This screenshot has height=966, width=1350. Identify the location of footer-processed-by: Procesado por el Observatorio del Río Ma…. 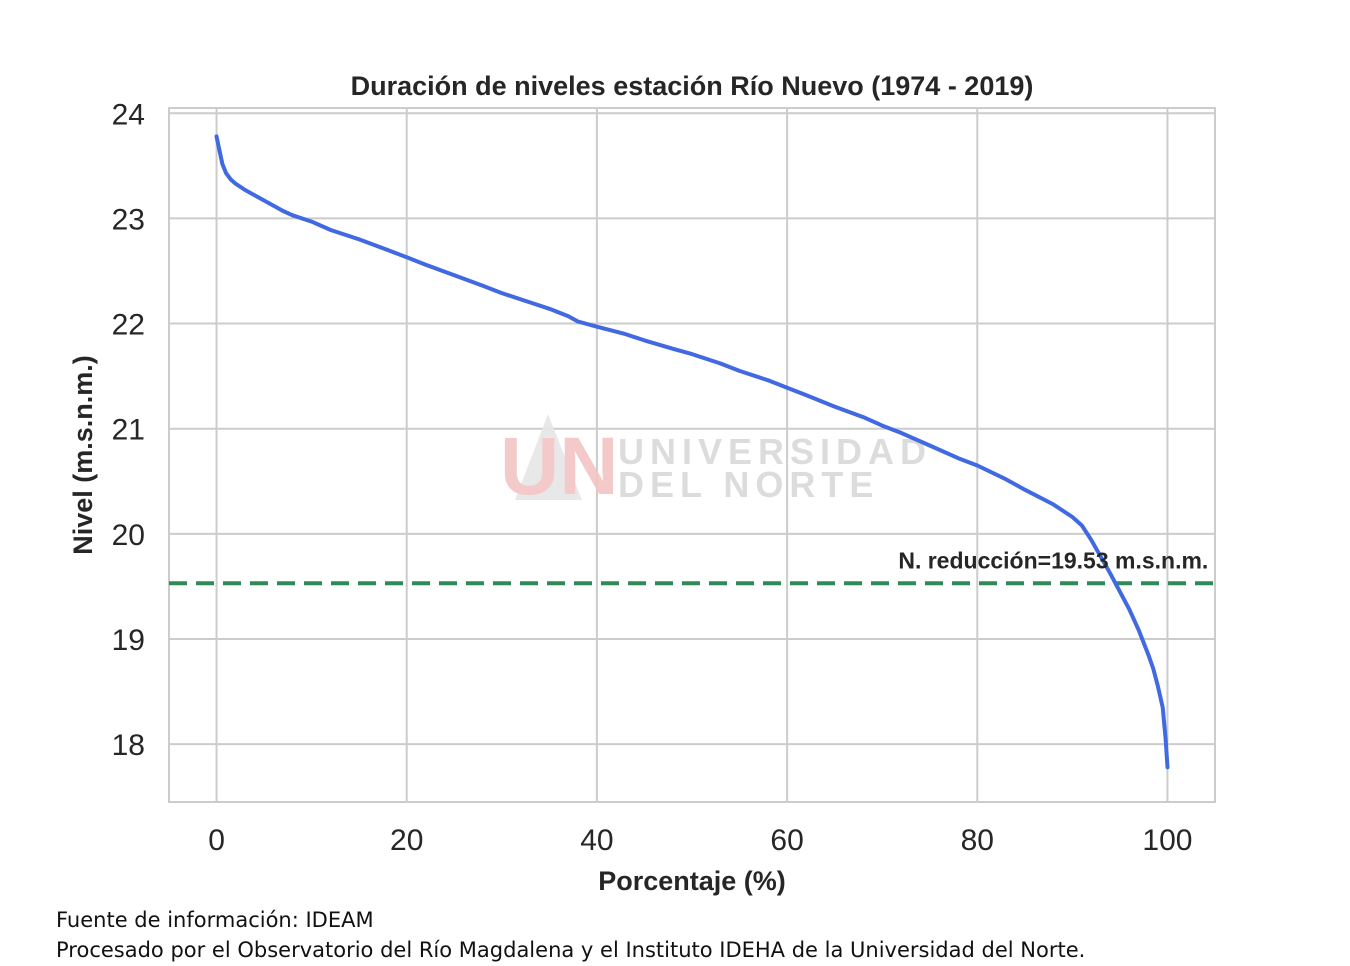
(571, 950).